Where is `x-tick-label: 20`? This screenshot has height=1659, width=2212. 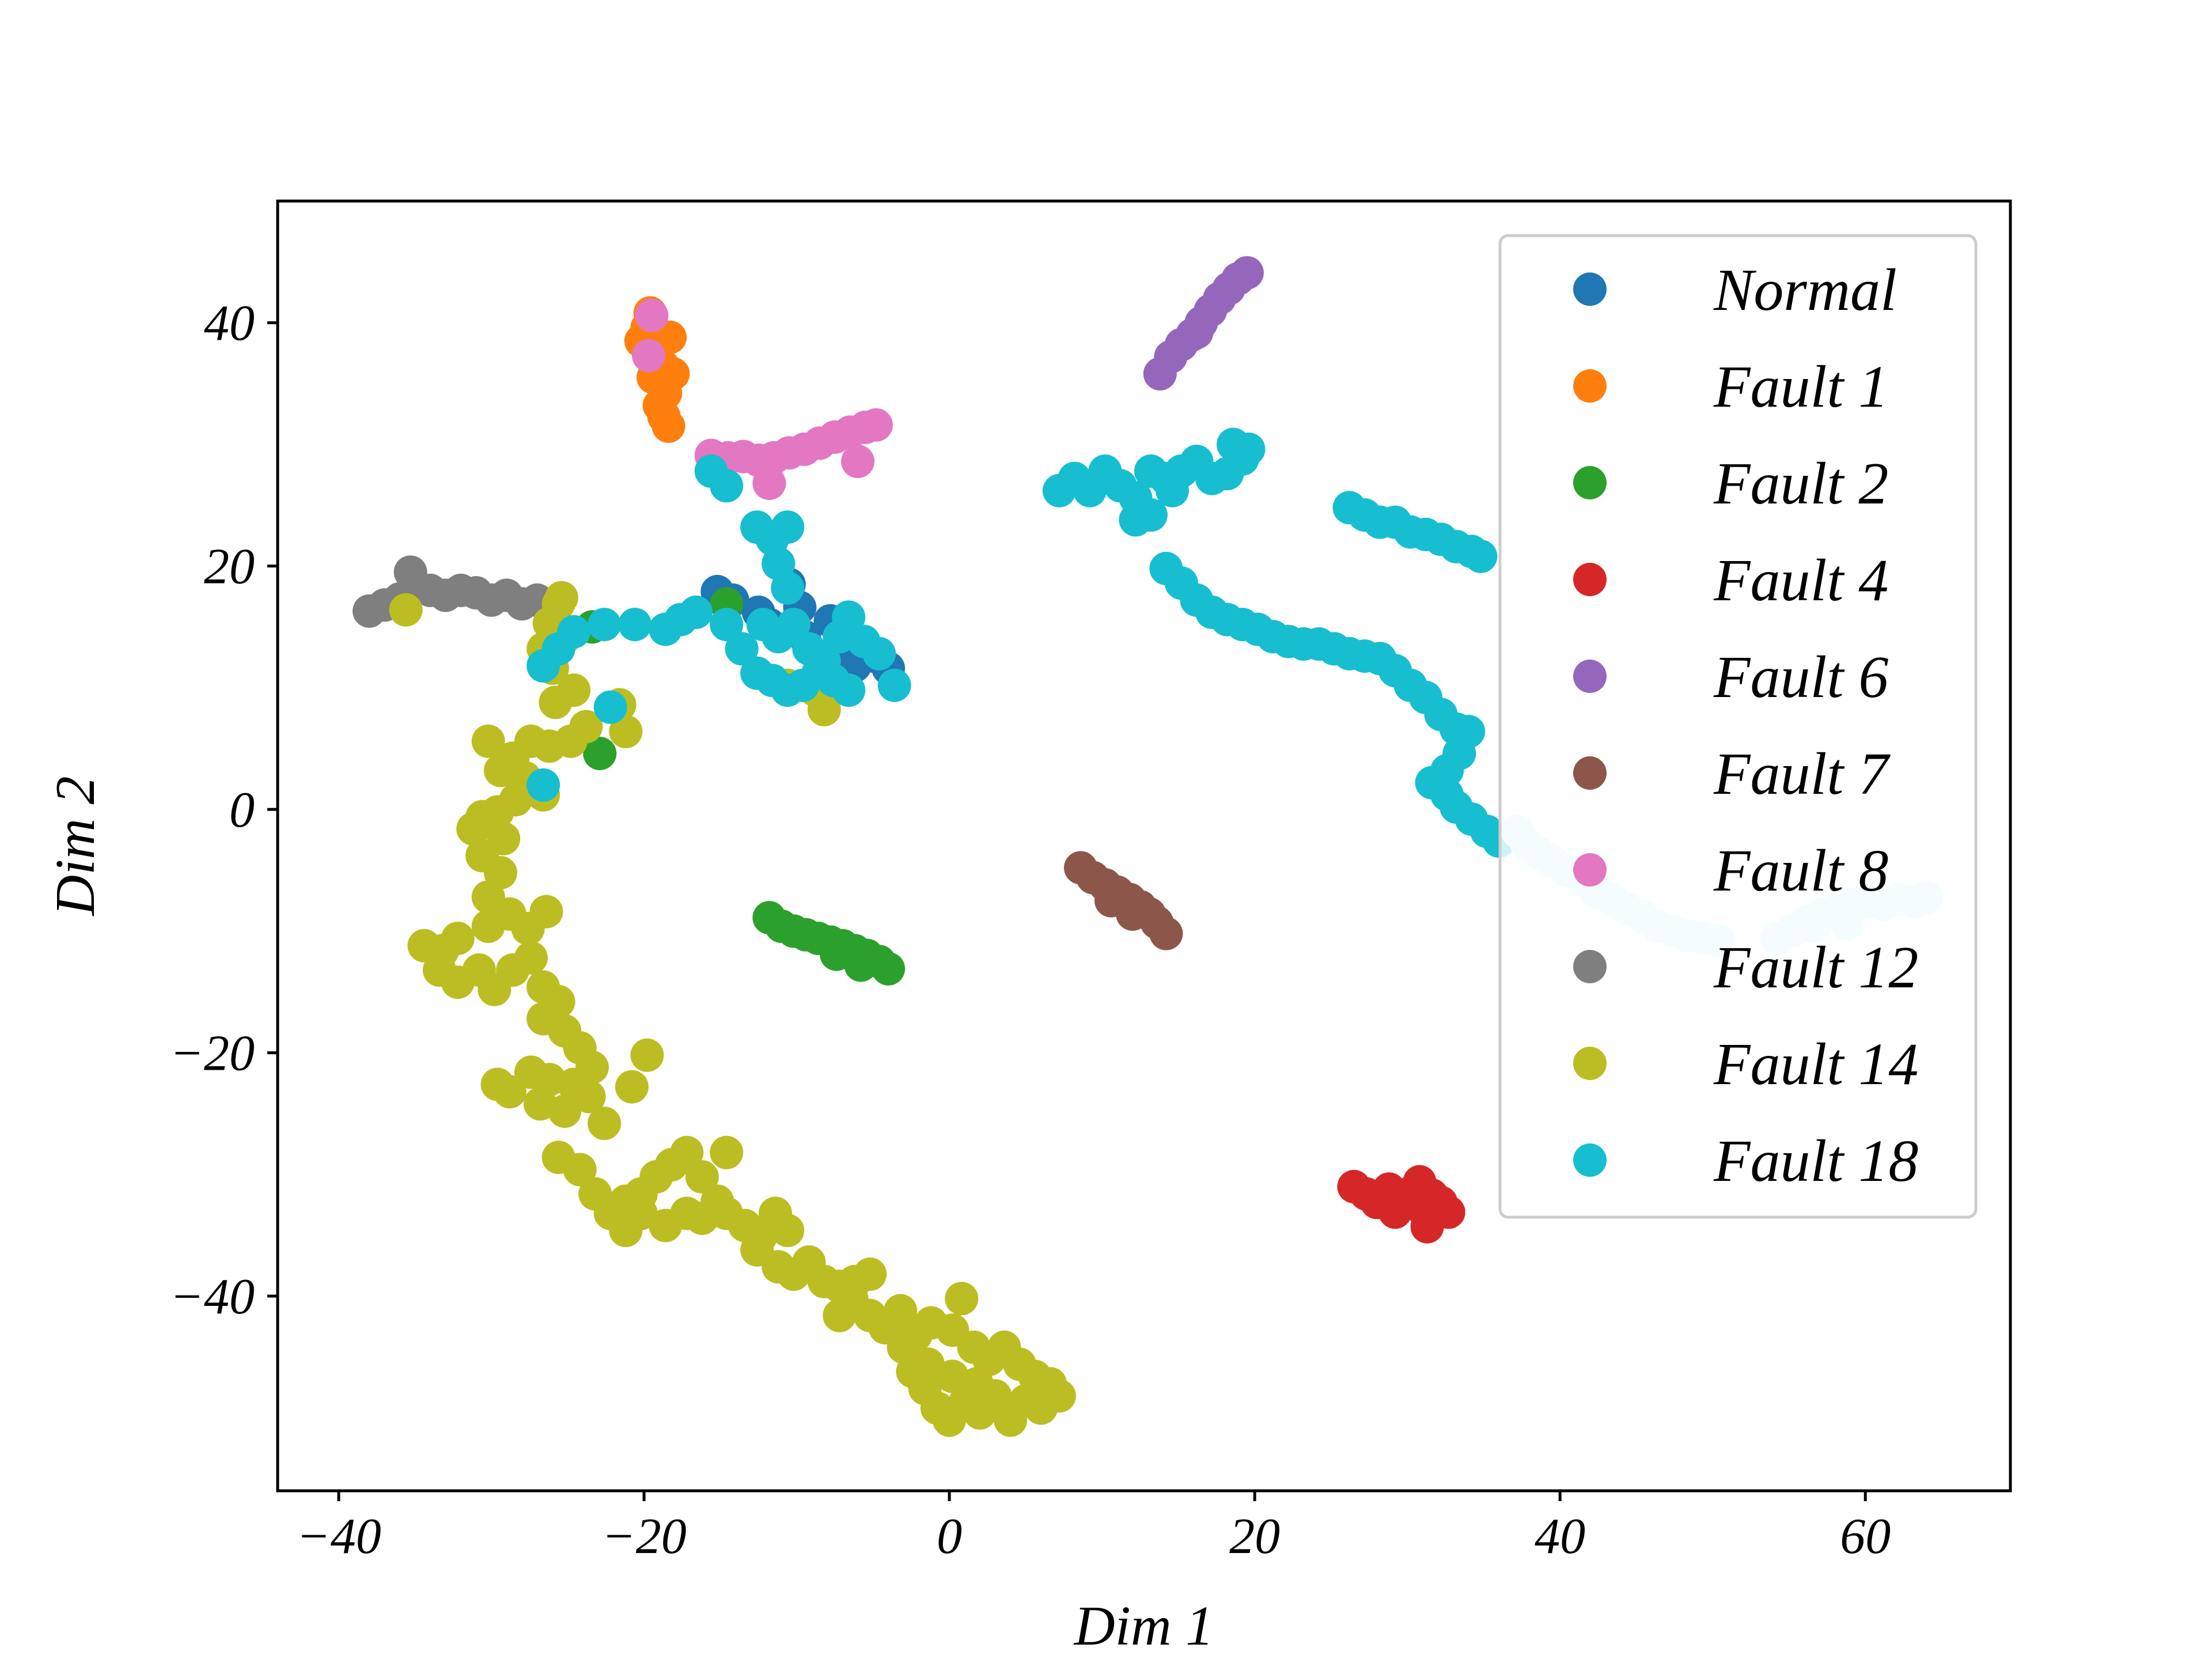 x-tick-label: 20 is located at coordinates (1254, 1537).